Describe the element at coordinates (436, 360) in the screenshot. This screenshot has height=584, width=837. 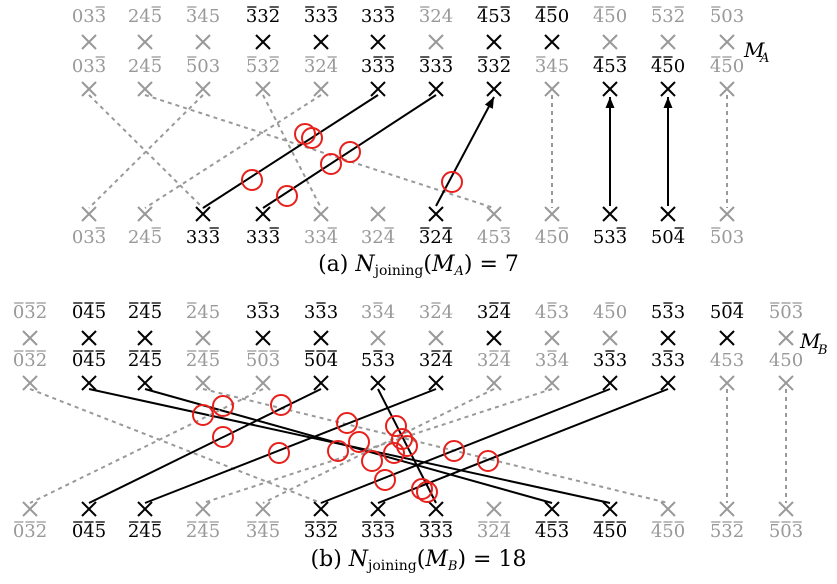
I see `b-top2-label-7: 324` at that location.